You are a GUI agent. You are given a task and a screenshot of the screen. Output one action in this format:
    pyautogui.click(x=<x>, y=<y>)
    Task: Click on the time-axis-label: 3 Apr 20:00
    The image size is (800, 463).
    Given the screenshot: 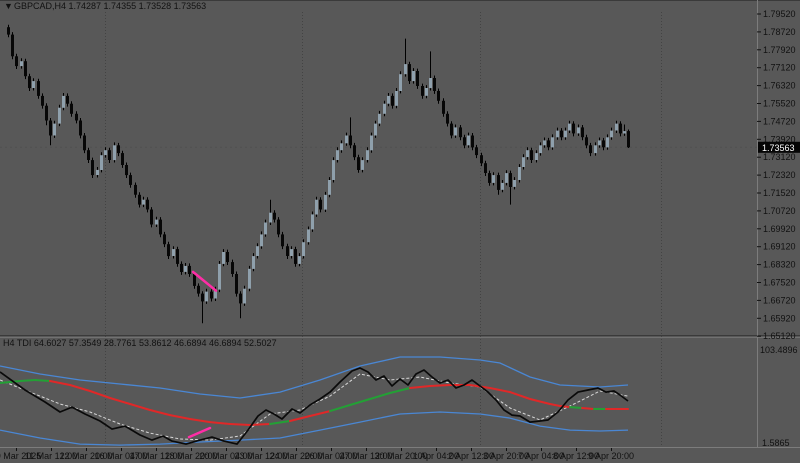 What is the action you would take?
    pyautogui.click(x=506, y=456)
    